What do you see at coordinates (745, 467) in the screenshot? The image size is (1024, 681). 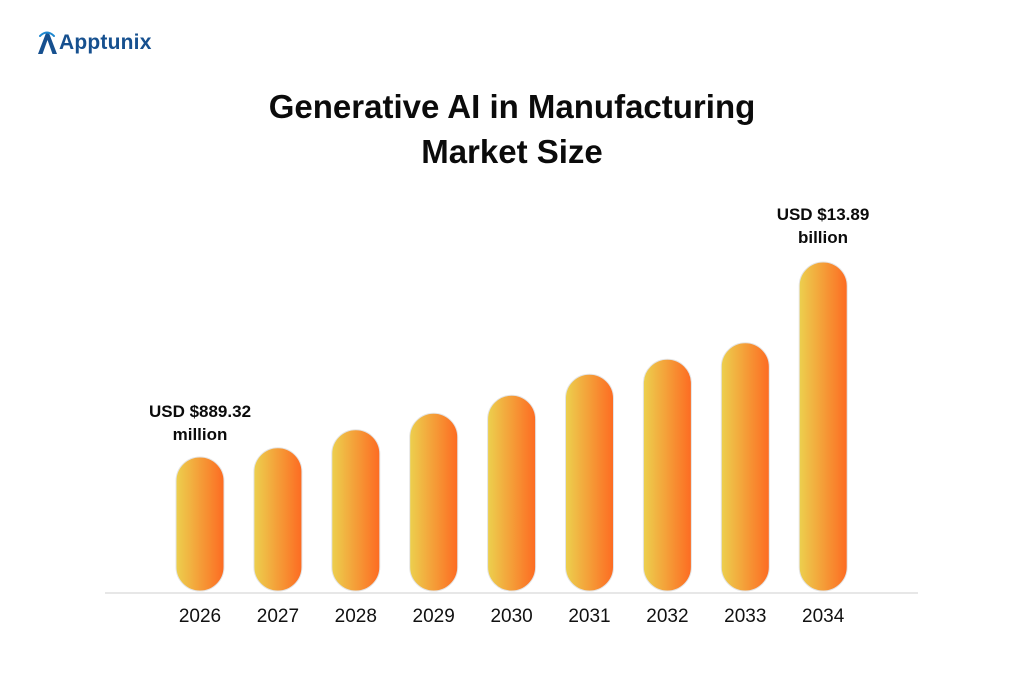 I see `bar-2033` at bounding box center [745, 467].